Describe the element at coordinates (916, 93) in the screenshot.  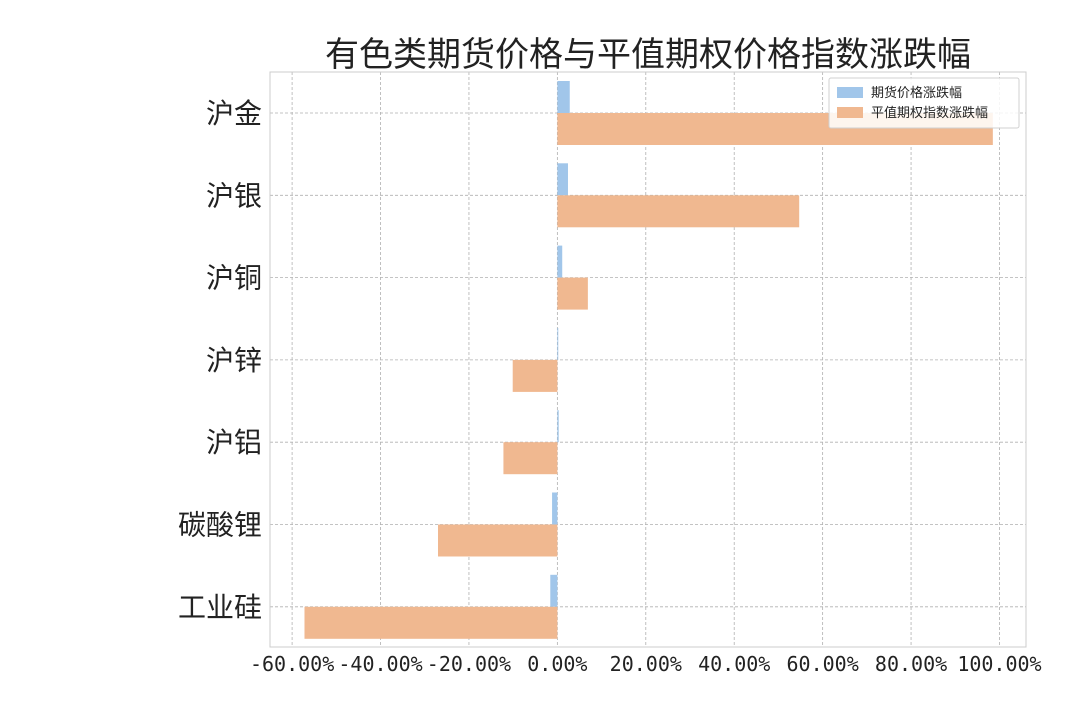
I see `legend-entry: 期货价格涨跌幅` at that location.